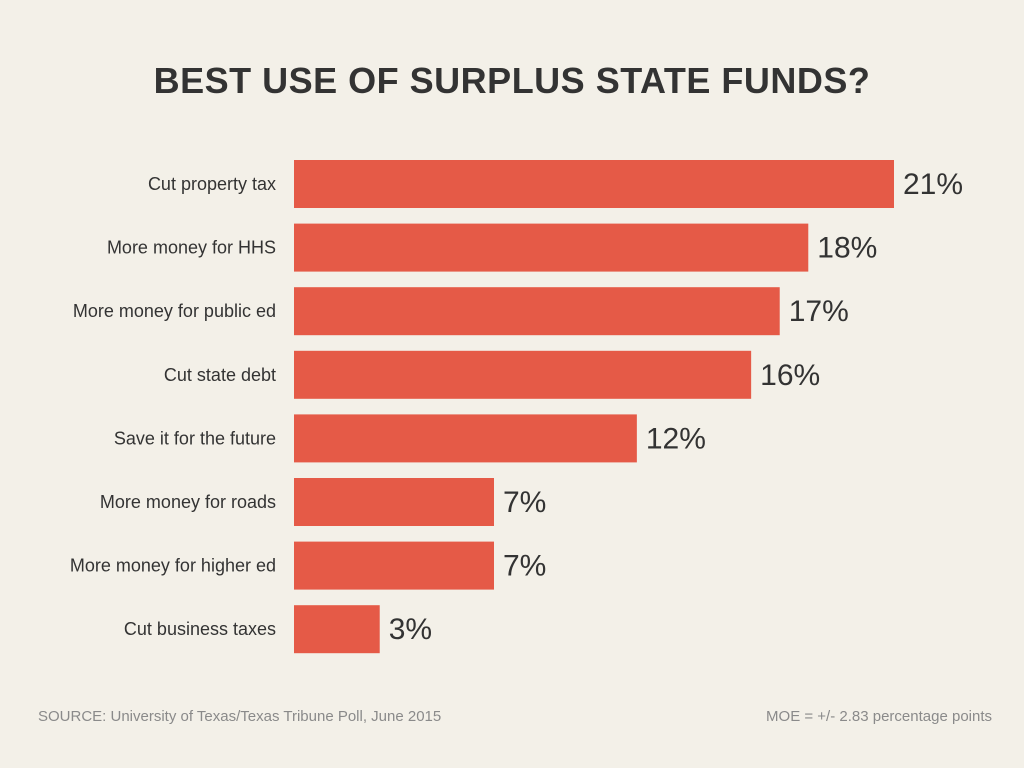 The image size is (1024, 768). I want to click on value-label-cut-property-tax: 21%, so click(933, 184).